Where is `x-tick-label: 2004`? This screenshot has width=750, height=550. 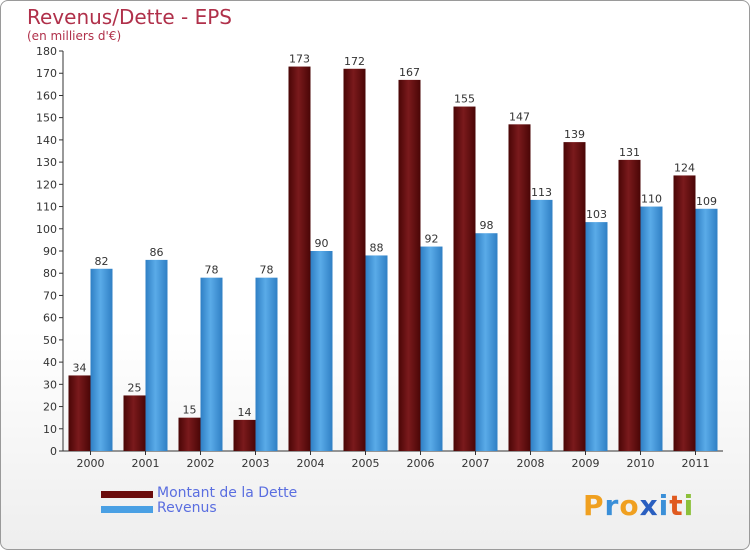 x-tick-label: 2004 is located at coordinates (311, 463).